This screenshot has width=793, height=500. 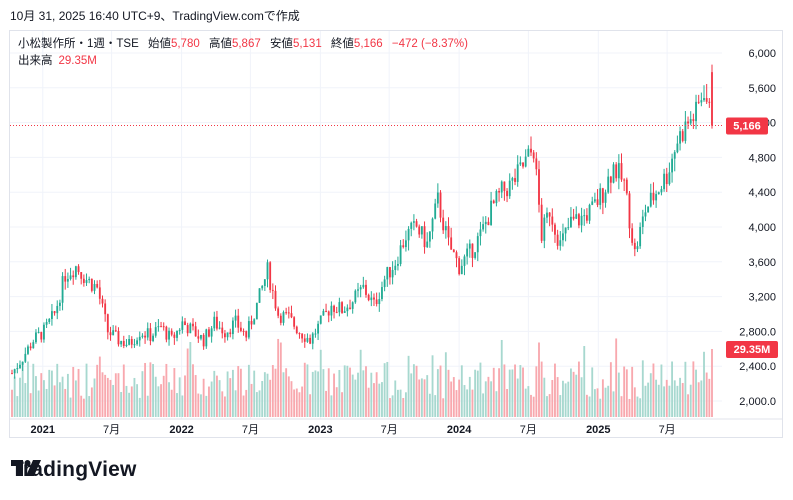 I want to click on symbol-label: 小松製作所・1週・TSE, so click(x=78, y=44).